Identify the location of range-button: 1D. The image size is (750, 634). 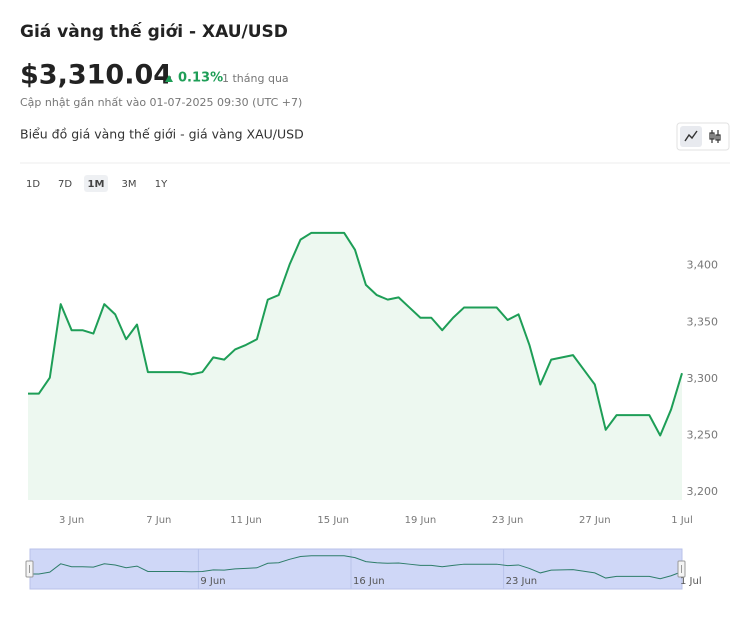
(33, 184).